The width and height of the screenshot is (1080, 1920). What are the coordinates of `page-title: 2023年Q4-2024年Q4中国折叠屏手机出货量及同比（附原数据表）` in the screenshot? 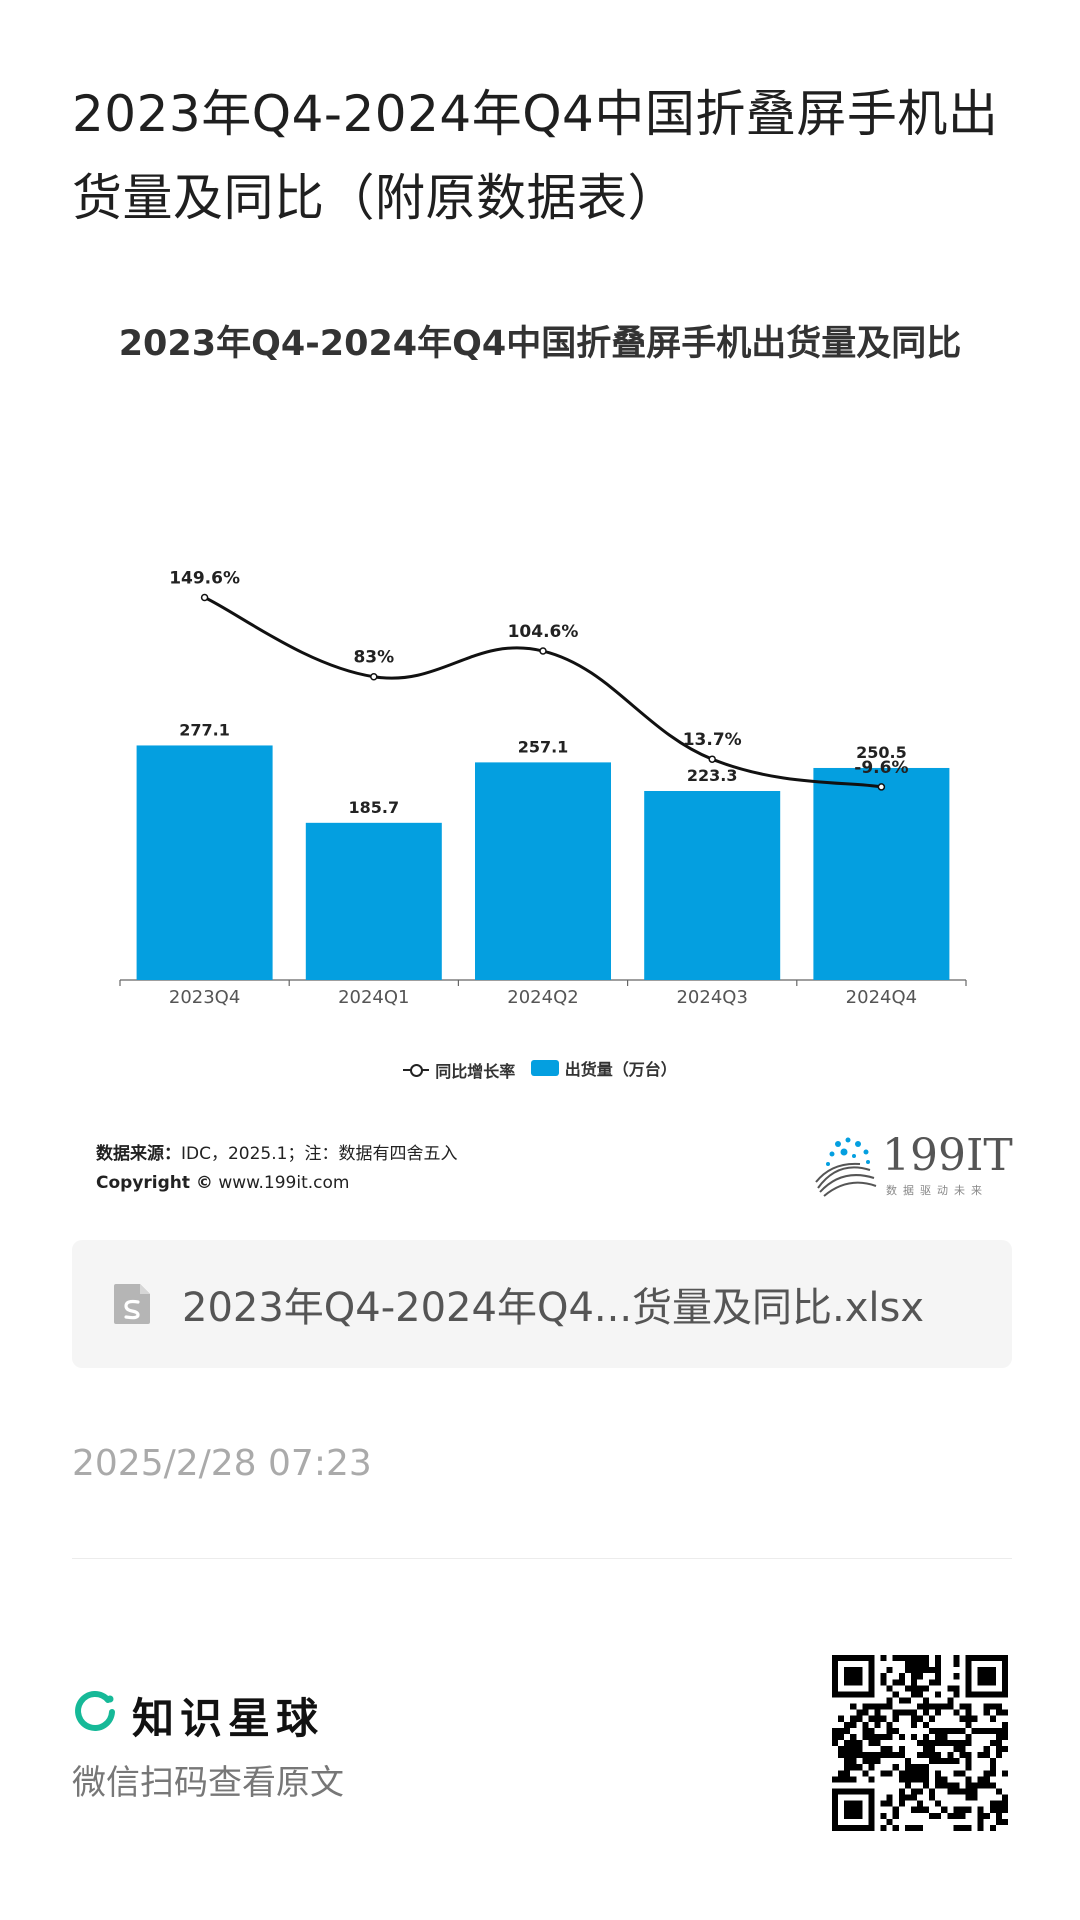 It's located at (535, 155).